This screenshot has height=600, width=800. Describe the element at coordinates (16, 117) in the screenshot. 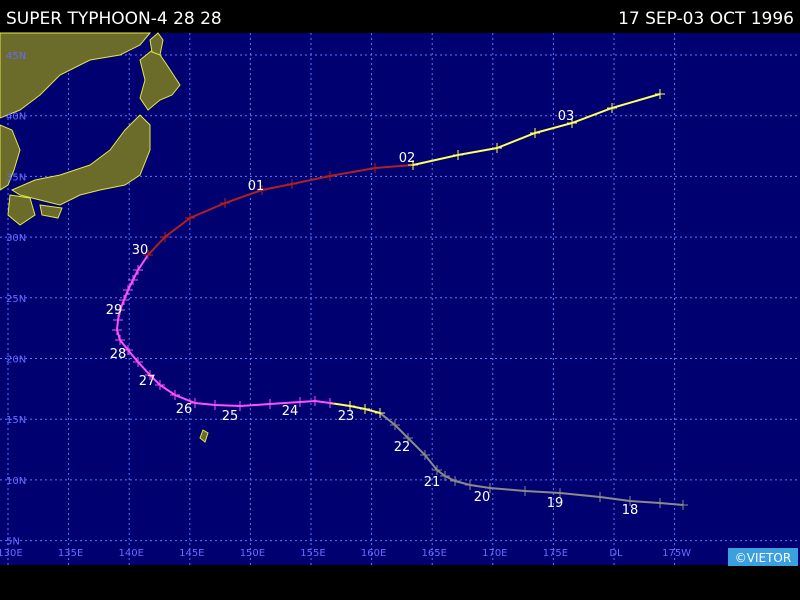

I see `lat-label: 40N` at that location.